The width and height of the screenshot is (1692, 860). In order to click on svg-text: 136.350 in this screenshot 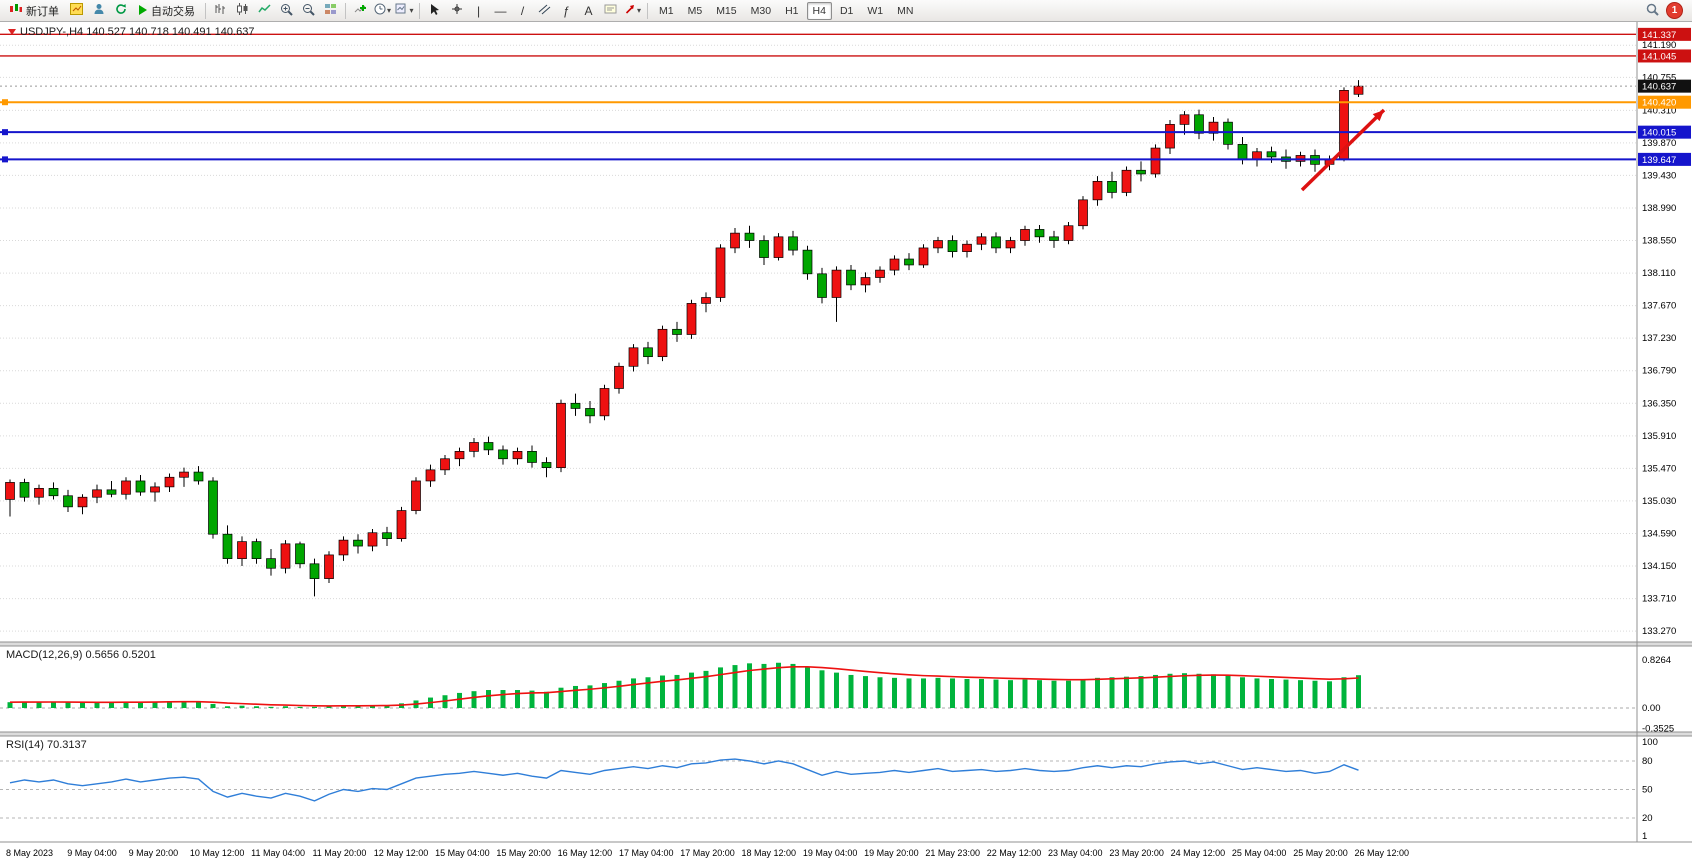, I will do `click(1659, 403)`.